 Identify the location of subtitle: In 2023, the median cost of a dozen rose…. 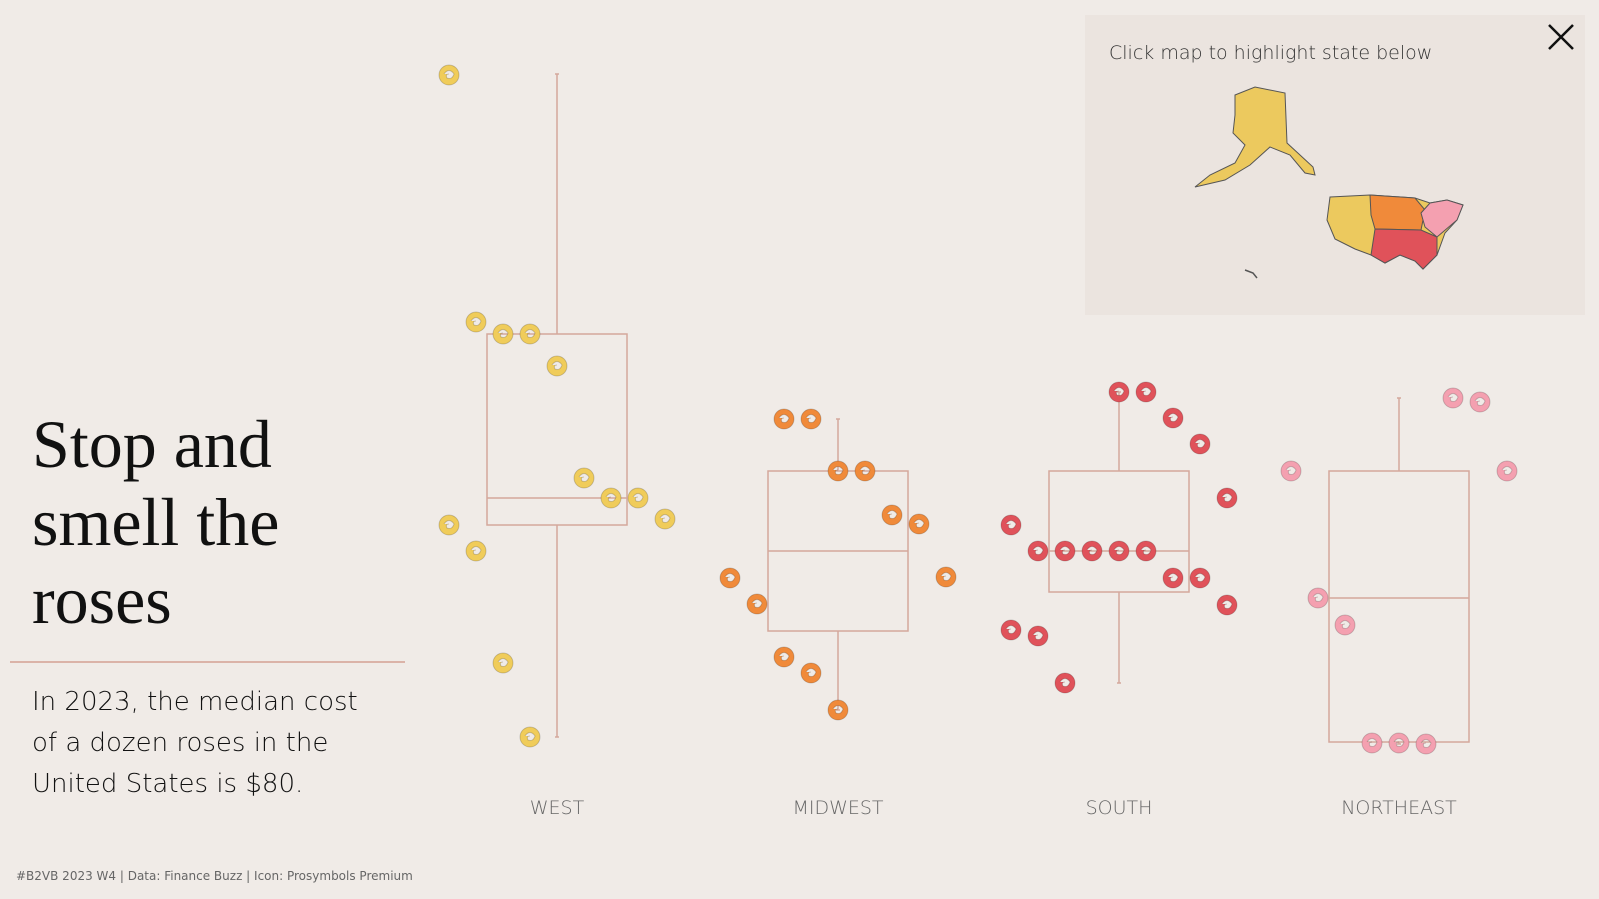
(195, 743).